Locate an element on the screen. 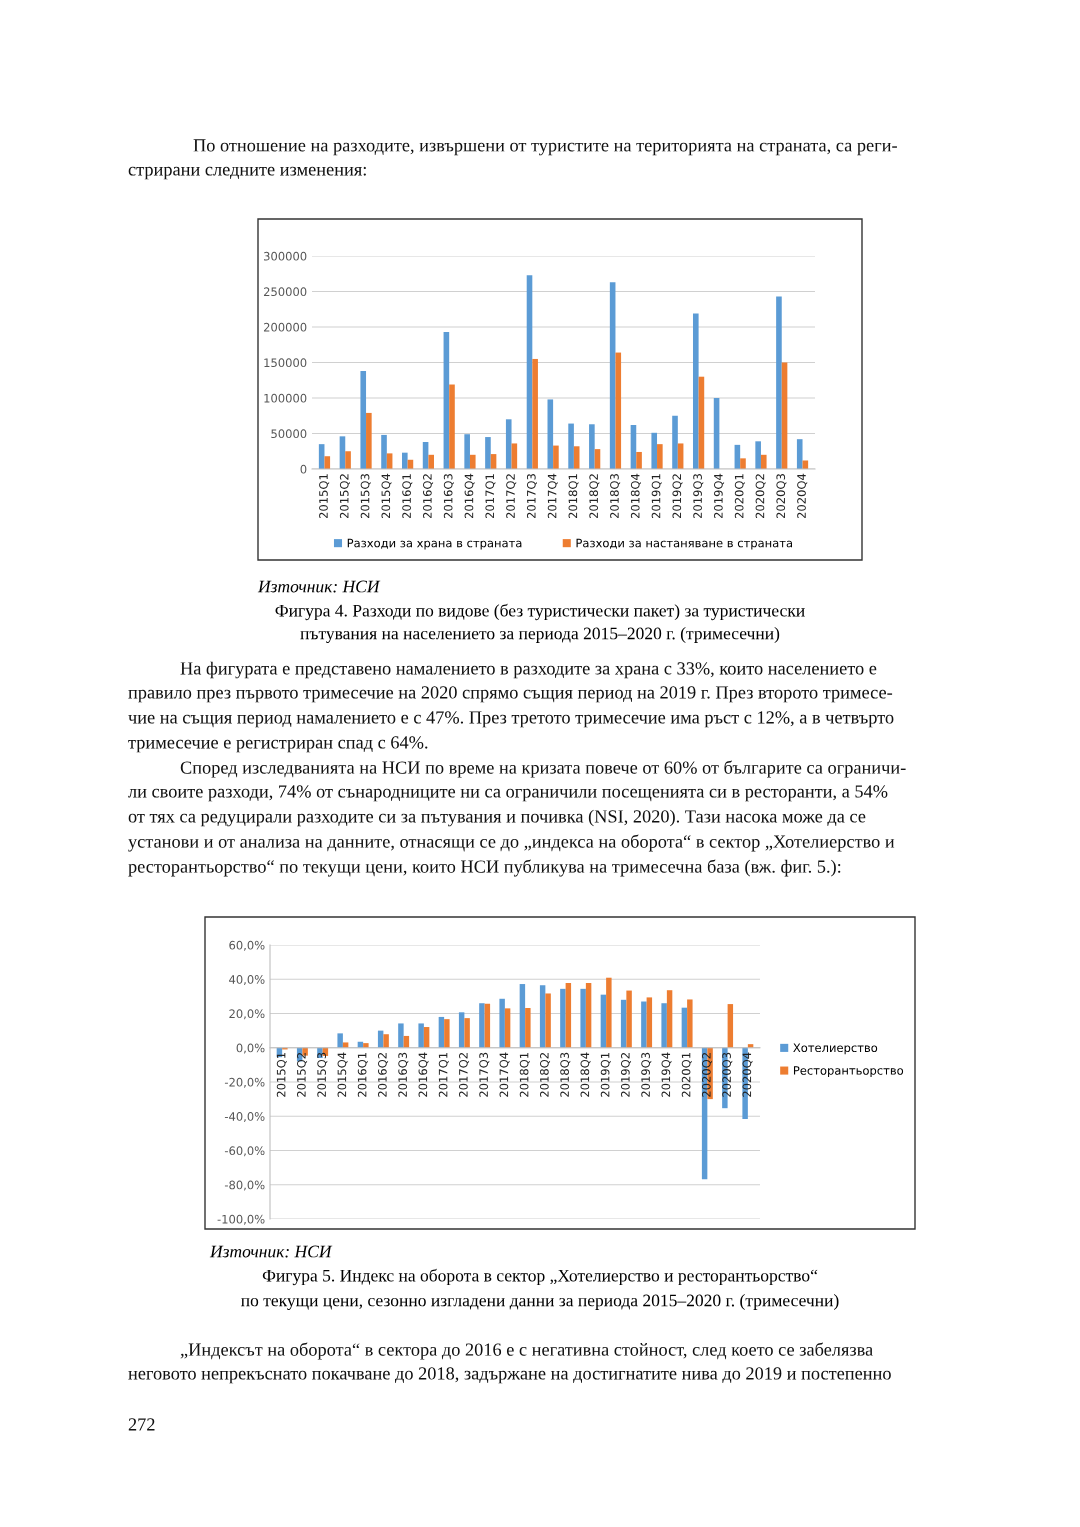 This screenshot has width=1080, height=1527. y-tick-label: 200000 is located at coordinates (285, 327).